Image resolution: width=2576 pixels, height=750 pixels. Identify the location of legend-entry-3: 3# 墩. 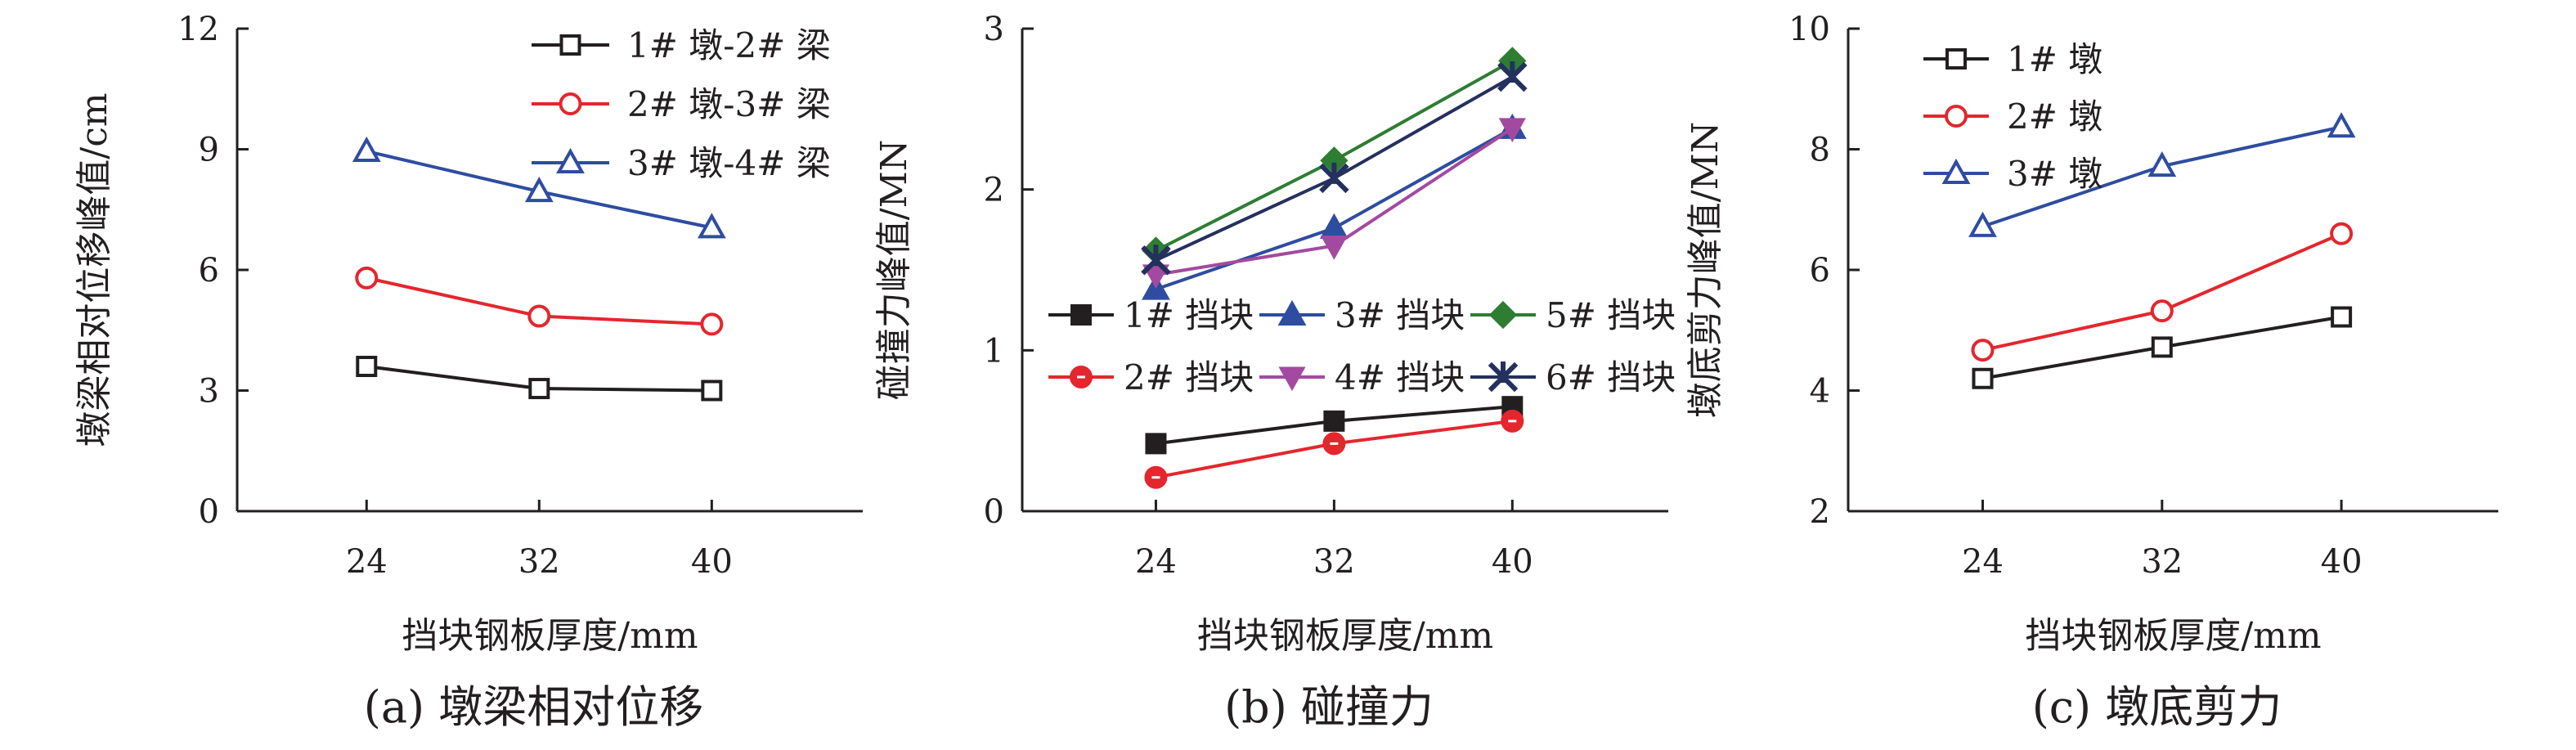
(2013, 174).